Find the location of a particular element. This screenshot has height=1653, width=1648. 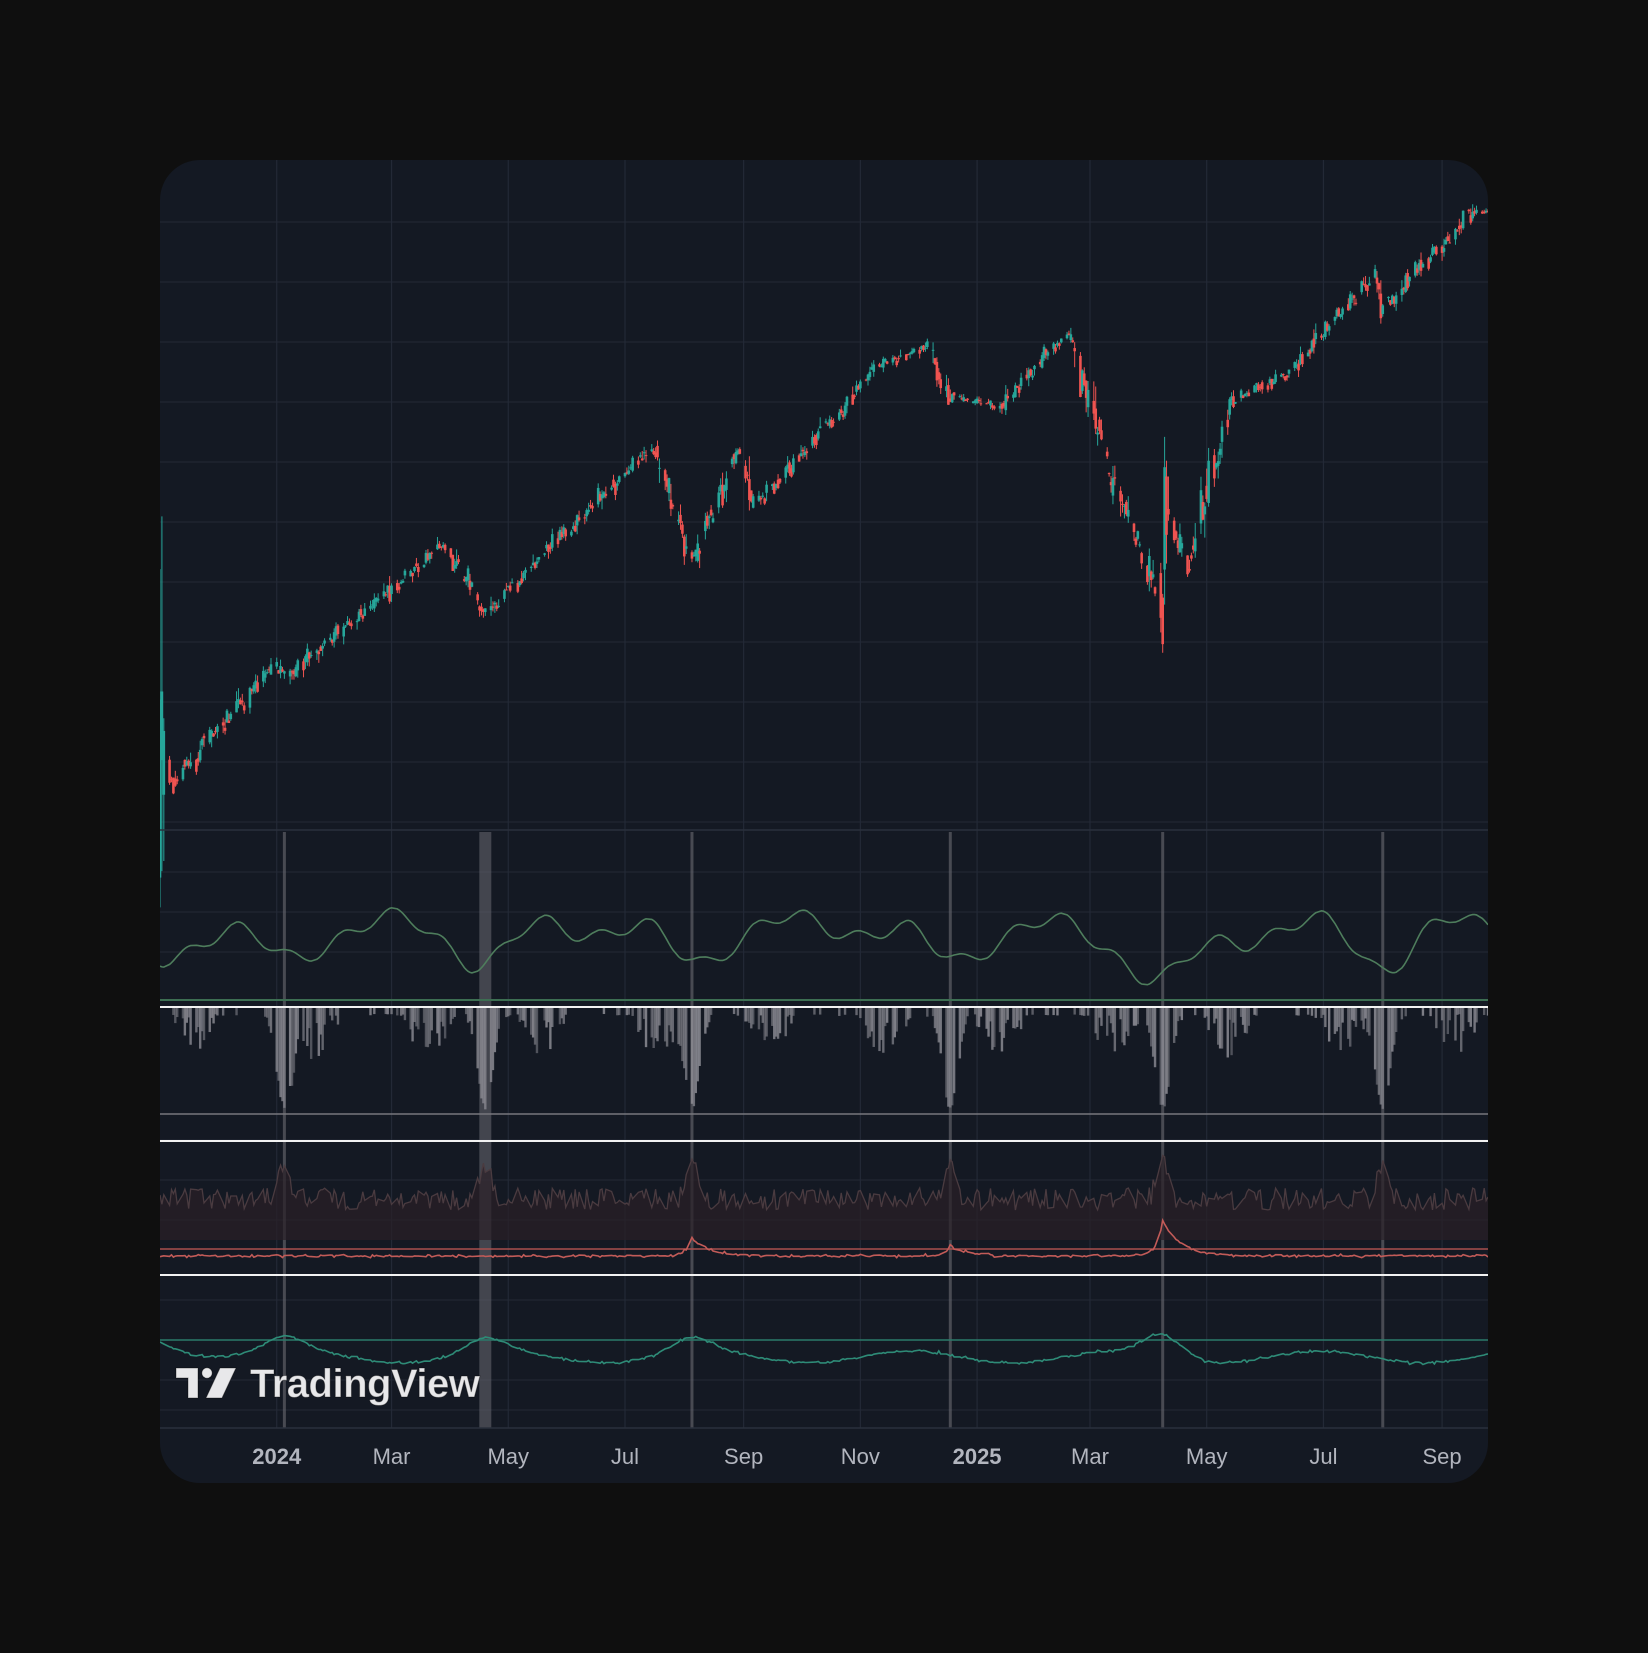

indicator-3-line is located at coordinates (824, 1238).